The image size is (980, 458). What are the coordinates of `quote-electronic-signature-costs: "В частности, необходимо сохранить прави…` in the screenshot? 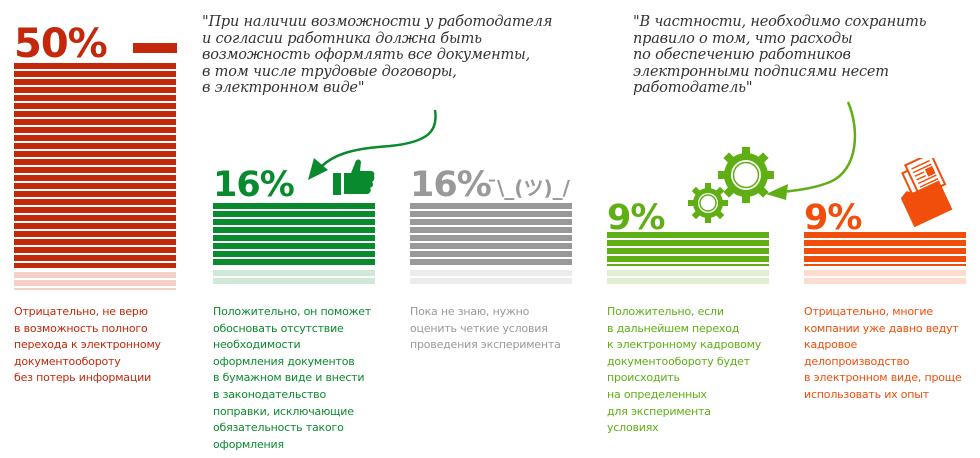 It's located at (780, 55).